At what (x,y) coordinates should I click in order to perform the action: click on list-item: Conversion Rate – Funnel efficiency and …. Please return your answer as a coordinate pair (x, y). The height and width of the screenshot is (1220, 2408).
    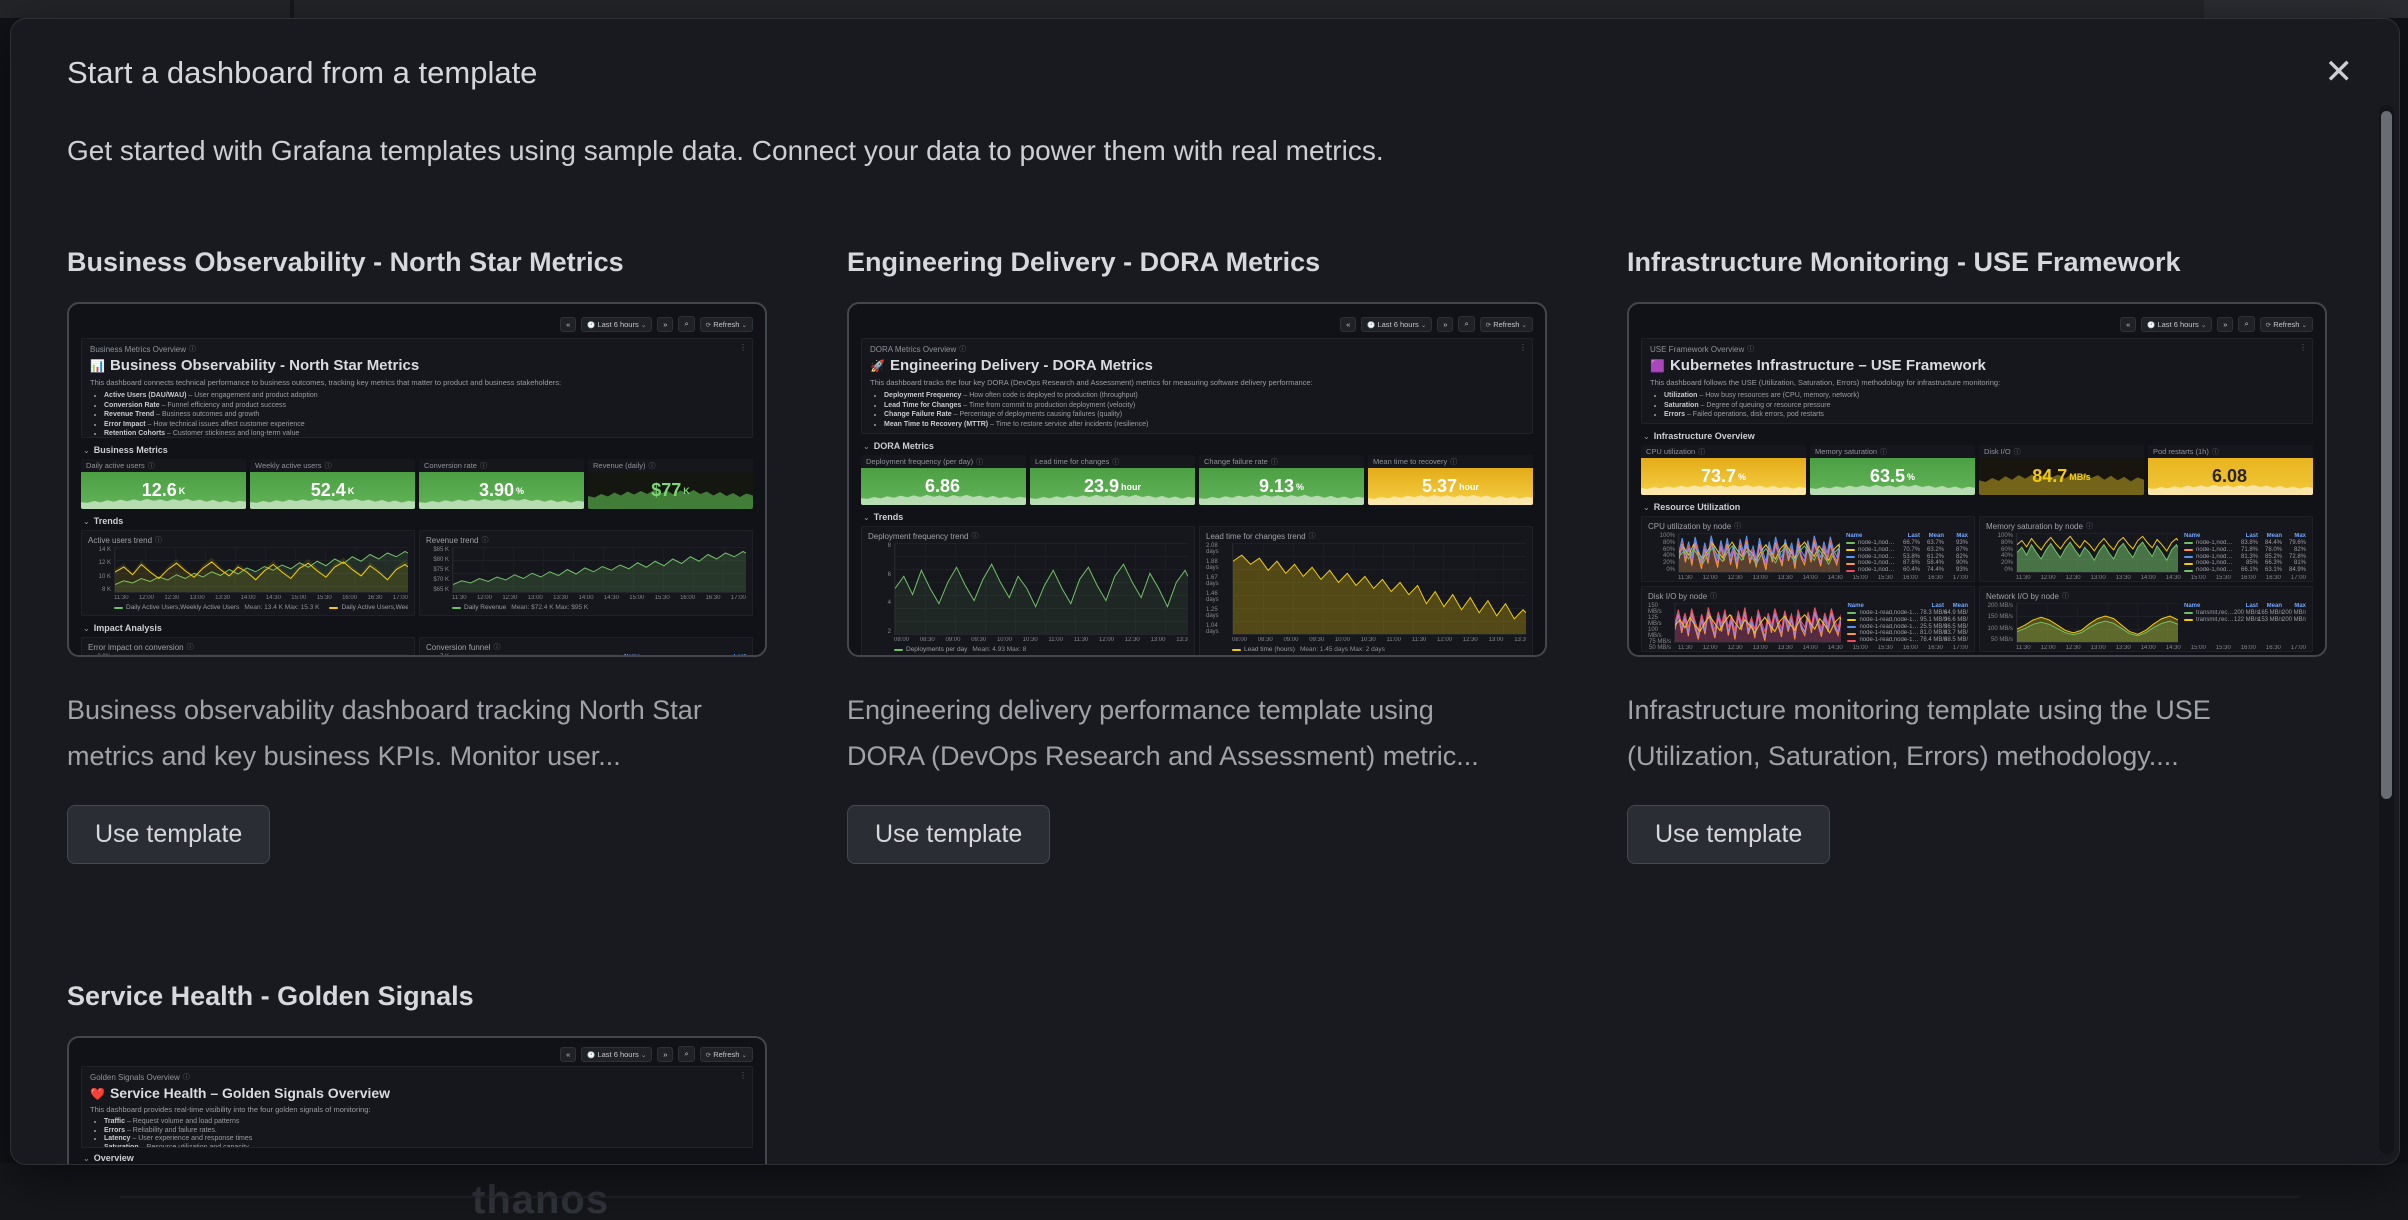
    Looking at the image, I should click on (424, 406).